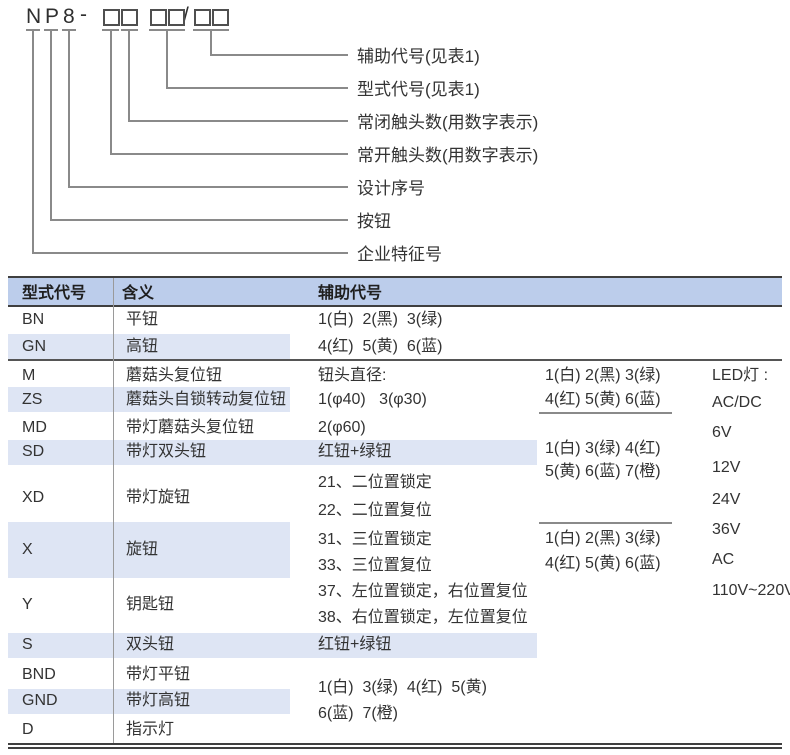  What do you see at coordinates (129, 30) in the screenshot?
I see `underline-box2` at bounding box center [129, 30].